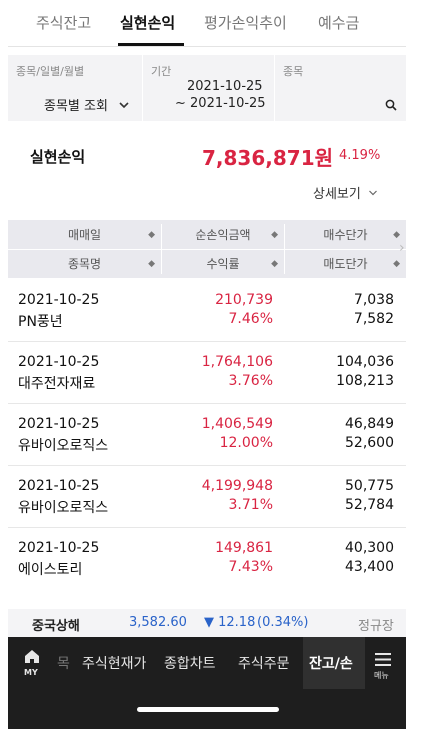 The image size is (423, 729). Describe the element at coordinates (369, 486) in the screenshot. I see `buy-price: 50,775` at that location.